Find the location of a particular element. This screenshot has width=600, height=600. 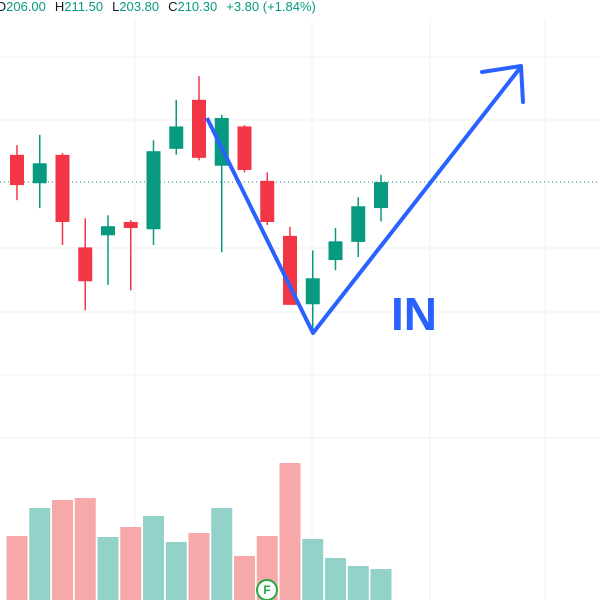

event-icon is located at coordinates (267, 589).